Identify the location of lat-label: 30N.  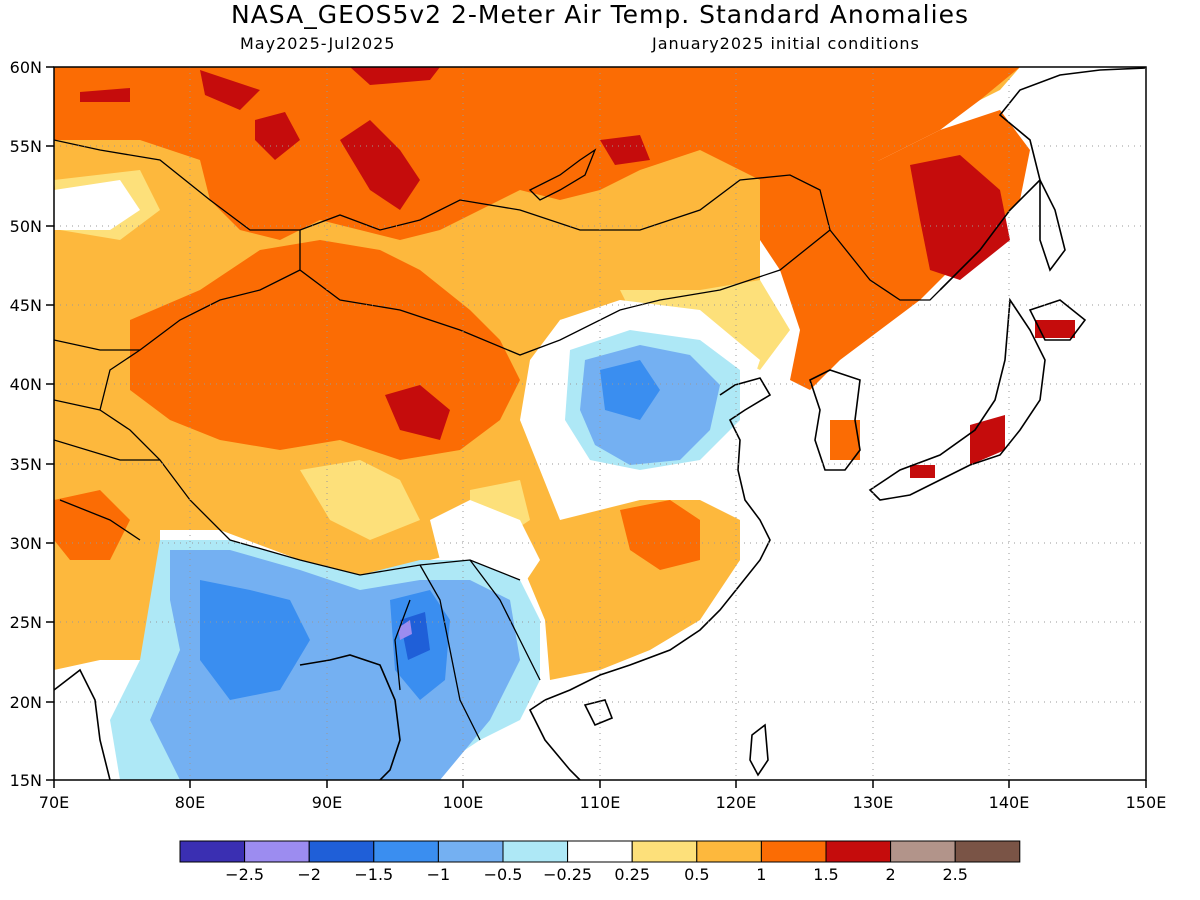
(26, 543).